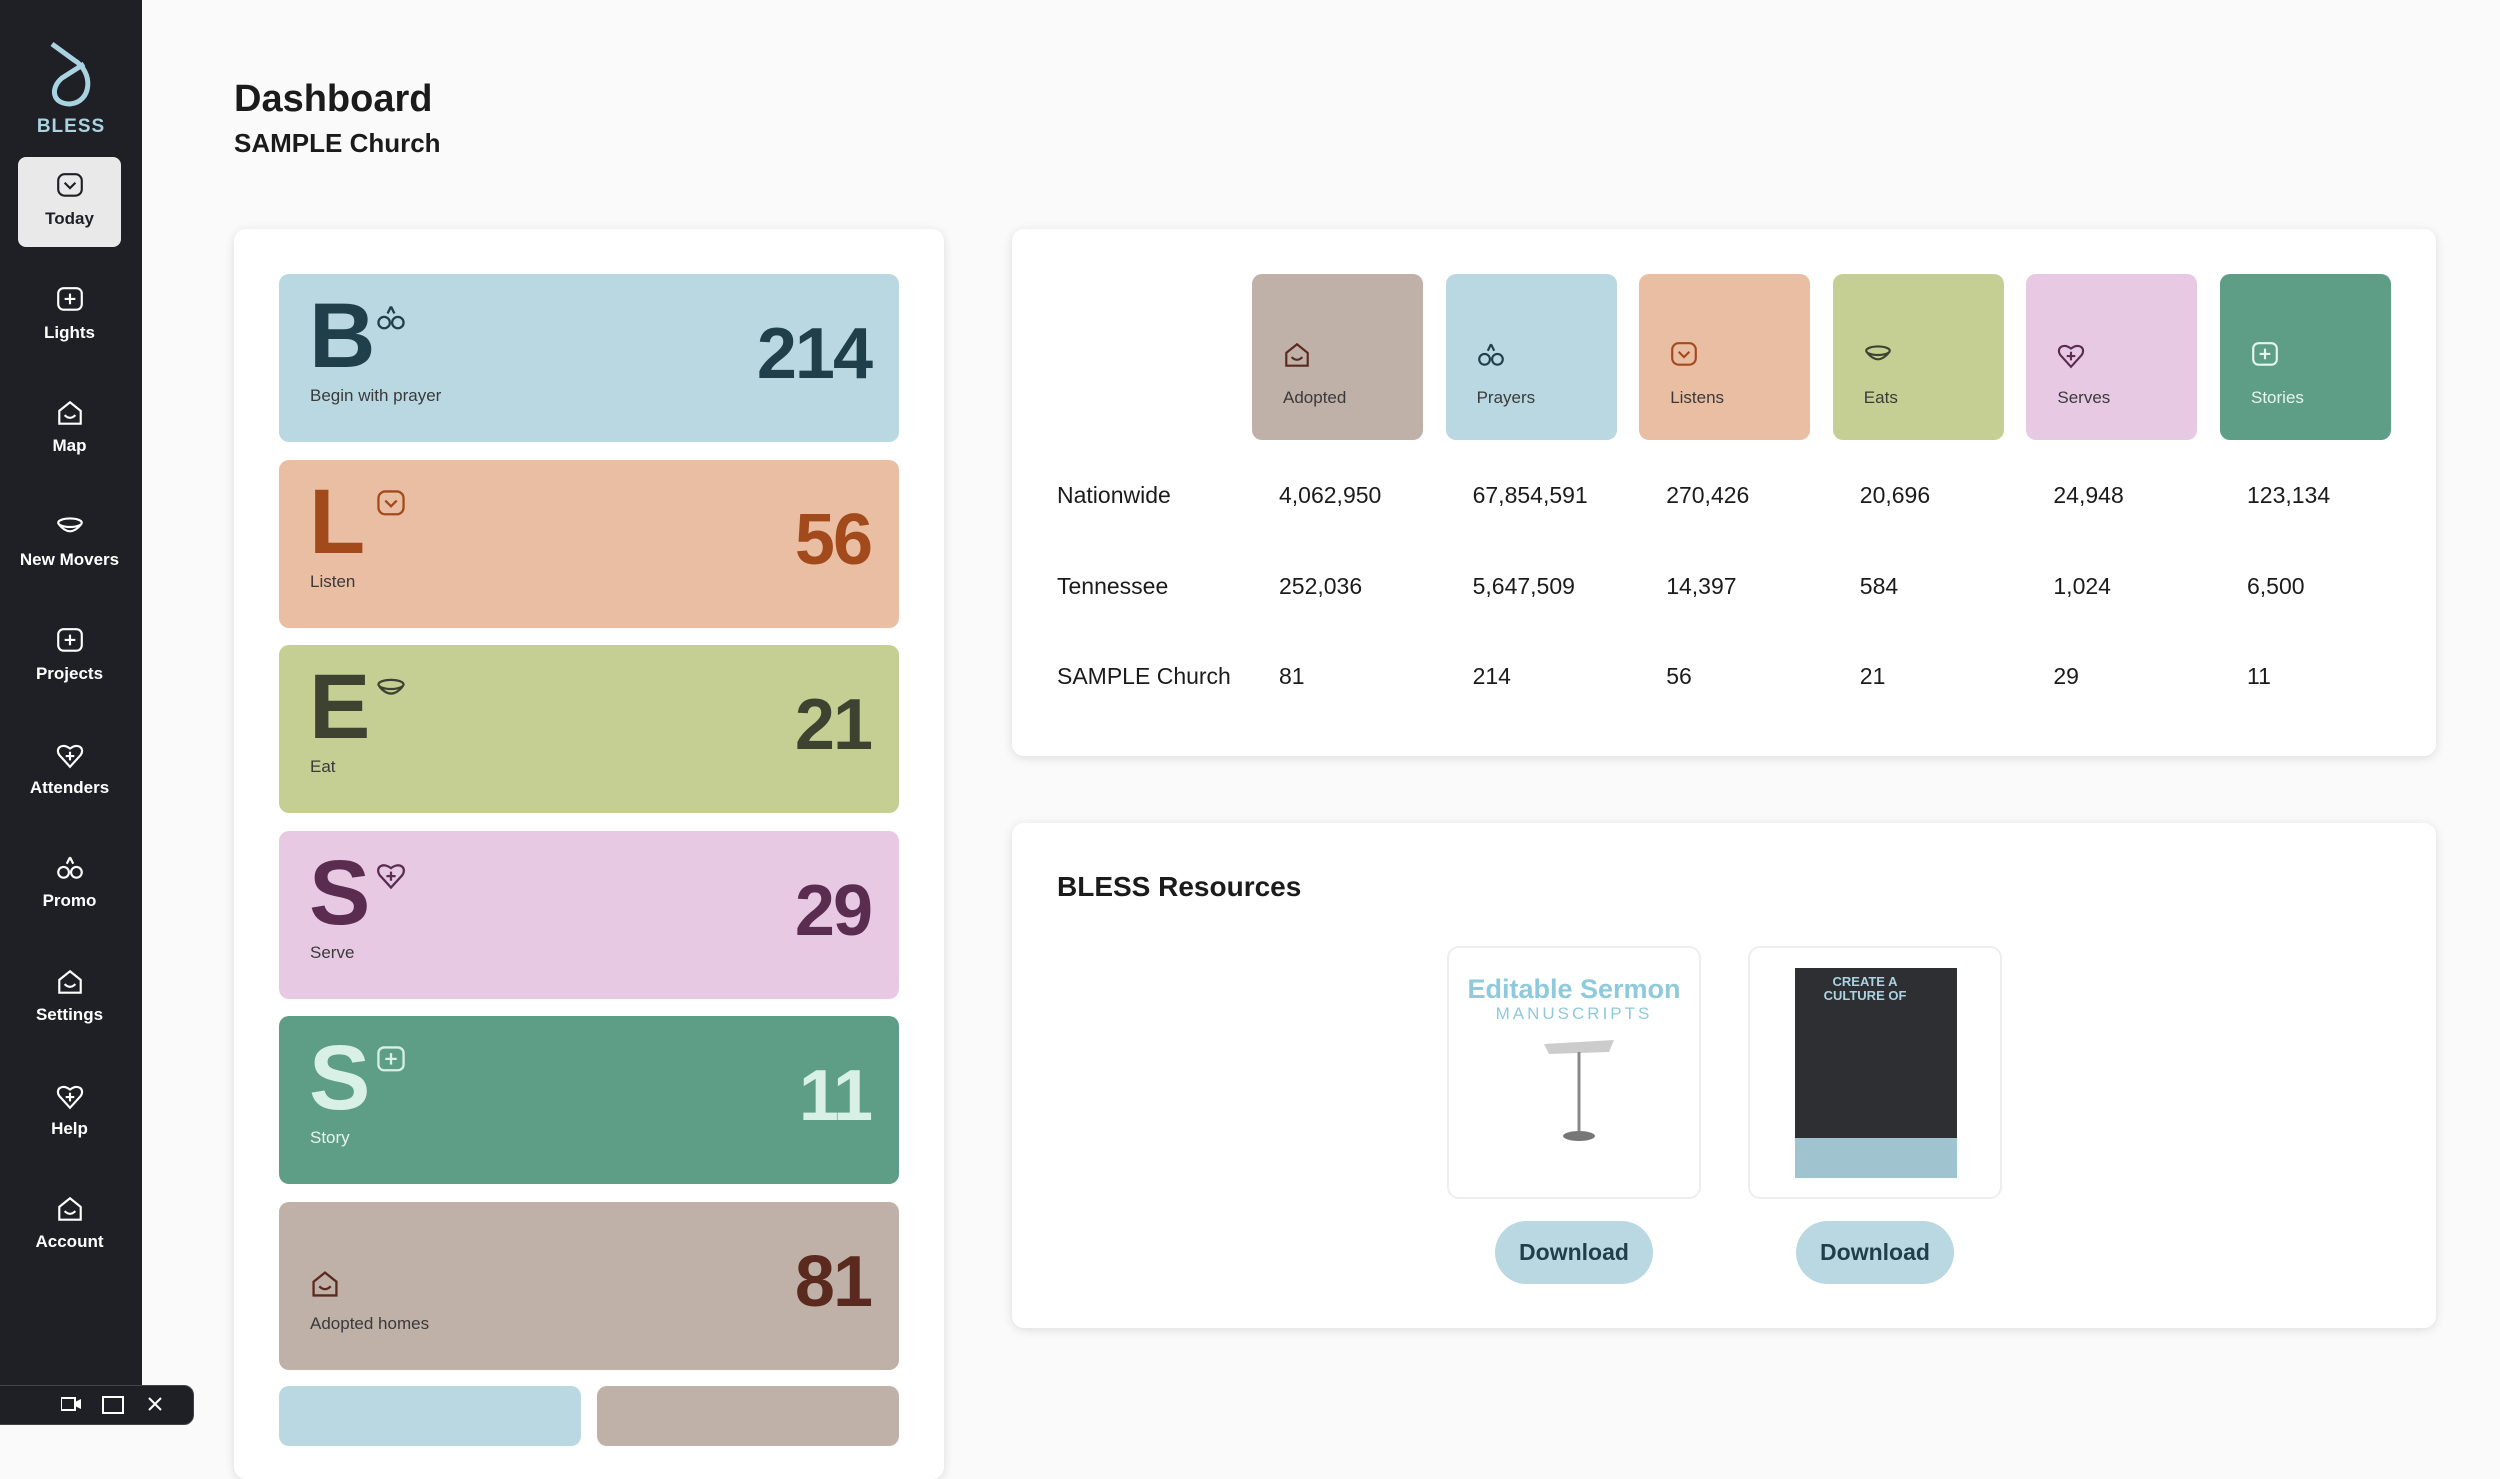  I want to click on lectern-art, so click(1579, 1093).